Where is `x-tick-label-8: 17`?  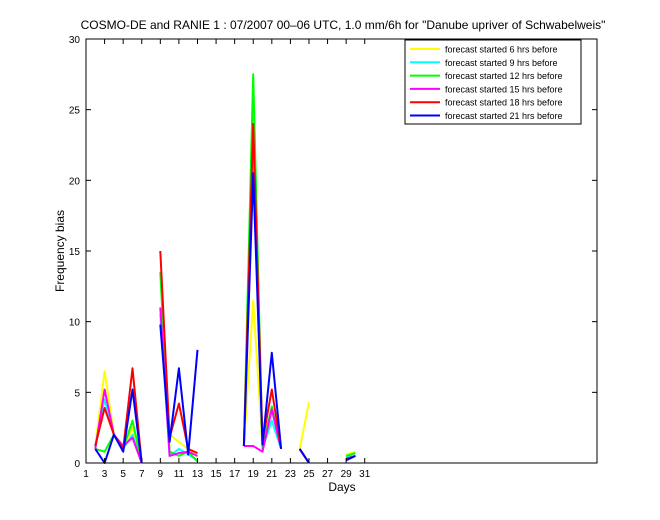 x-tick-label-8: 17 is located at coordinates (235, 474).